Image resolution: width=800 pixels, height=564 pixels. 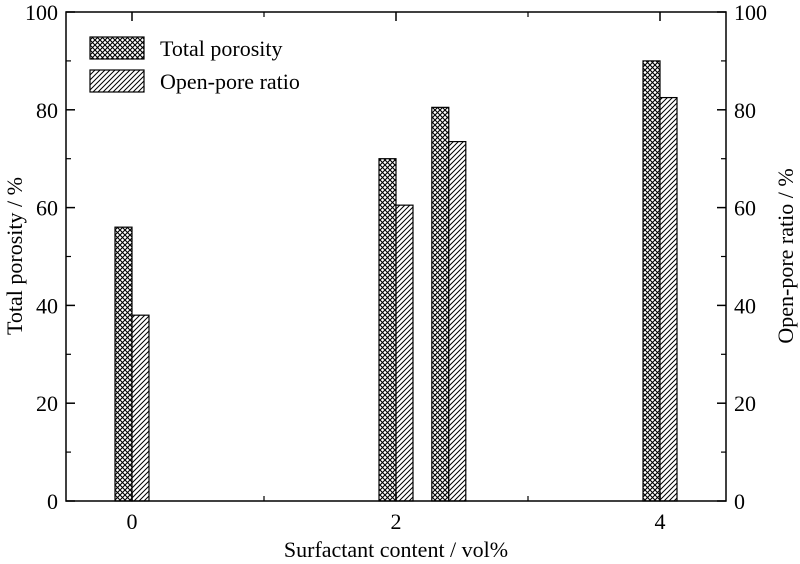 What do you see at coordinates (117, 48) in the screenshot?
I see `legend-swatch-total-porosity` at bounding box center [117, 48].